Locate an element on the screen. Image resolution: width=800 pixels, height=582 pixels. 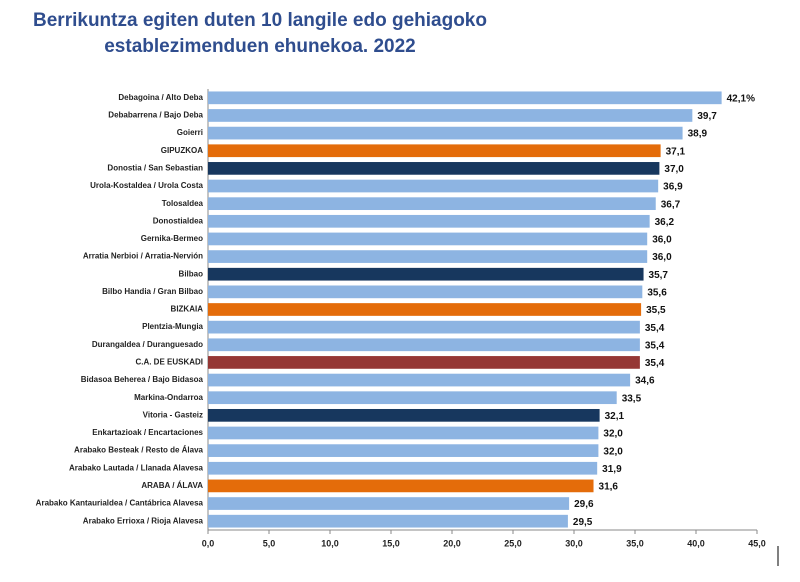
category-label: Tolosaldea is located at coordinates (183, 203).